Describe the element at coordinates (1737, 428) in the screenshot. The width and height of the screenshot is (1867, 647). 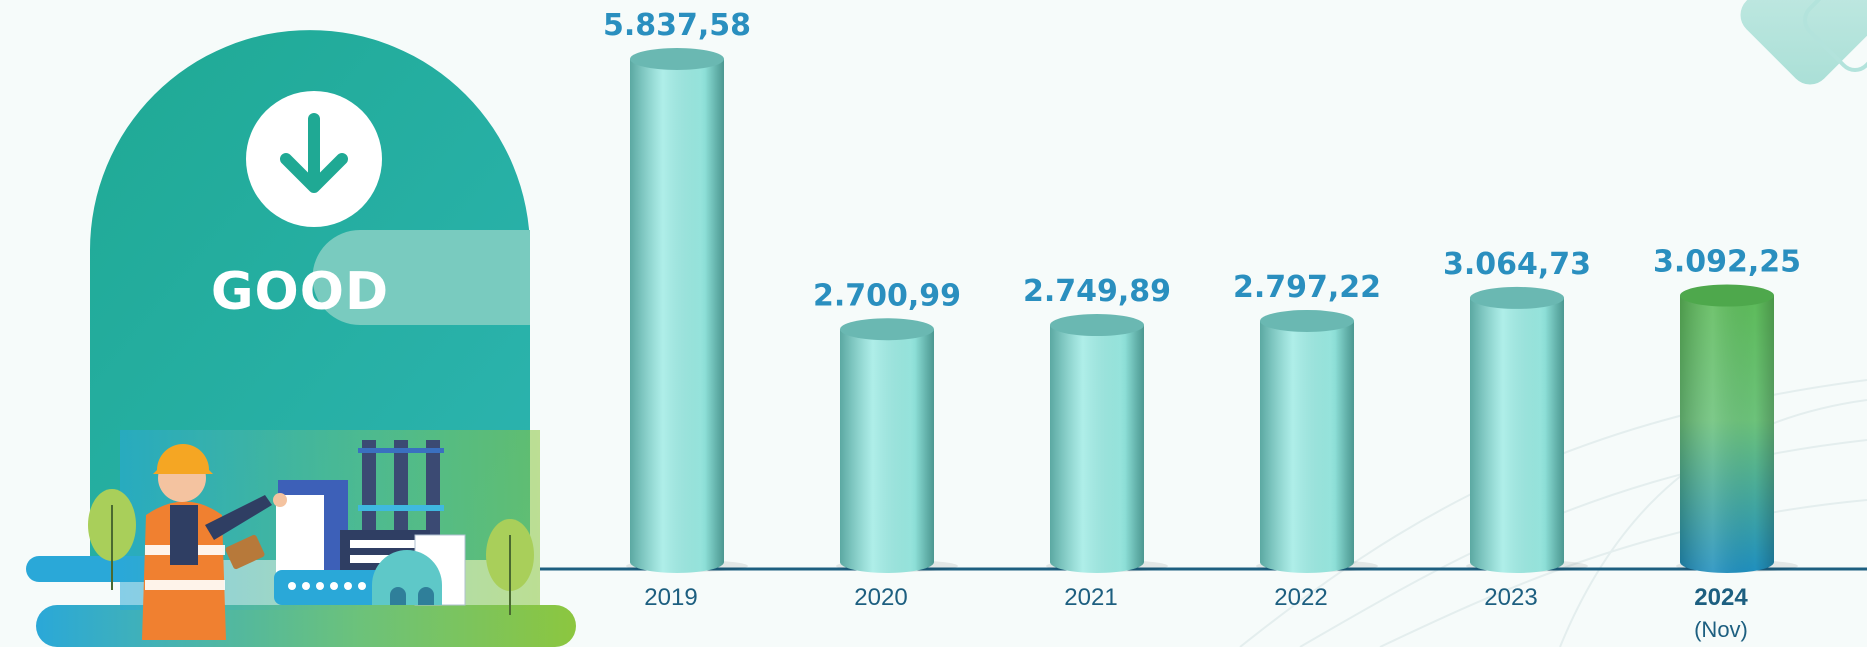
I see `bar-2024` at that location.